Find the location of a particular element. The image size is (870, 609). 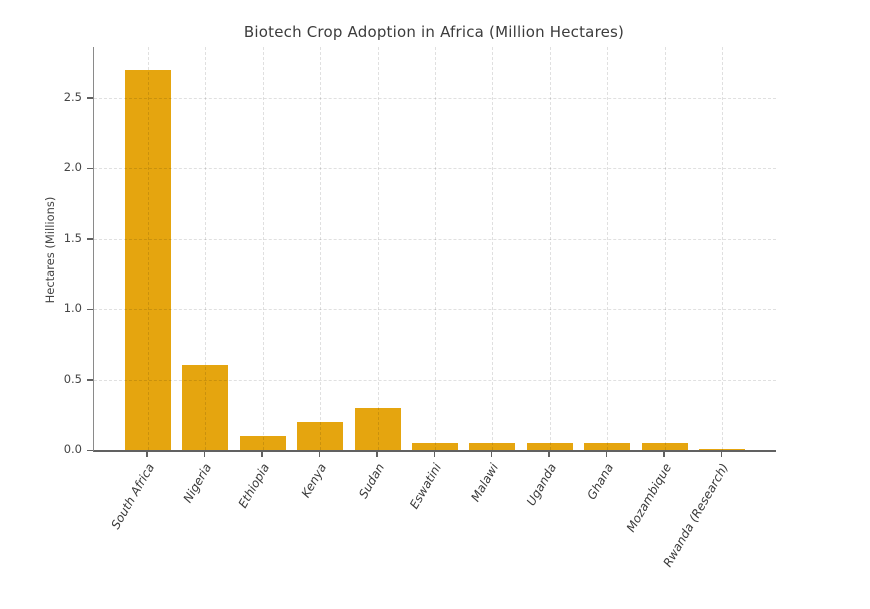

bar-ethiopia is located at coordinates (262, 442).